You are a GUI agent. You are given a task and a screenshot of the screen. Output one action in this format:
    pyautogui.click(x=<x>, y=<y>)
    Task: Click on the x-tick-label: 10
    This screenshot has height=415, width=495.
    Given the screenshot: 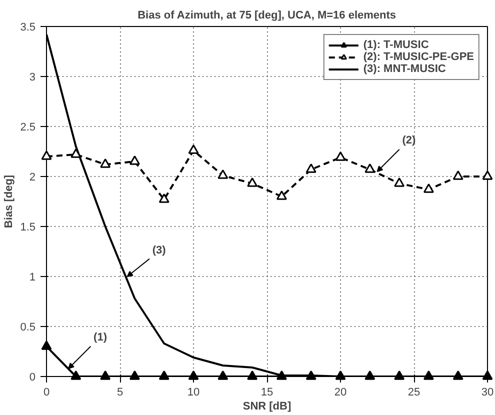 What is the action you would take?
    pyautogui.click(x=193, y=392)
    